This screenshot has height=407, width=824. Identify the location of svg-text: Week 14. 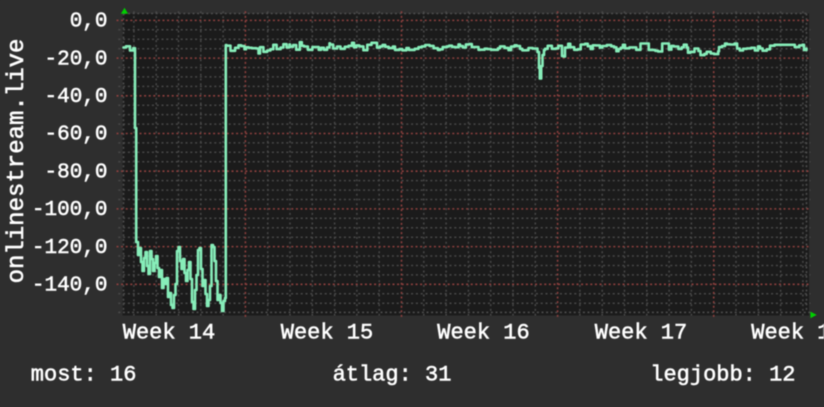
(169, 333).